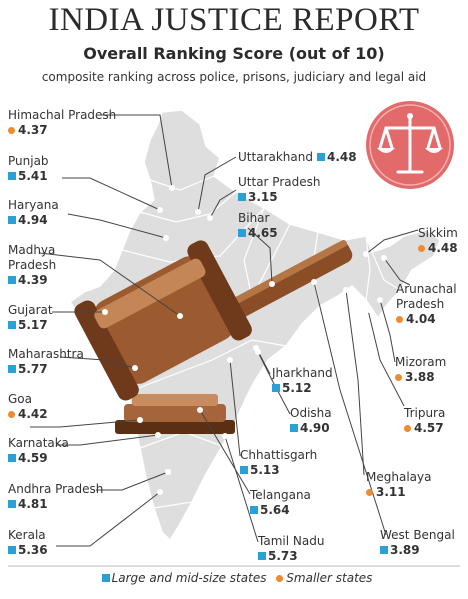 This screenshot has width=468, height=599. I want to click on label-haryana: Haryana 4.94, so click(33, 213).